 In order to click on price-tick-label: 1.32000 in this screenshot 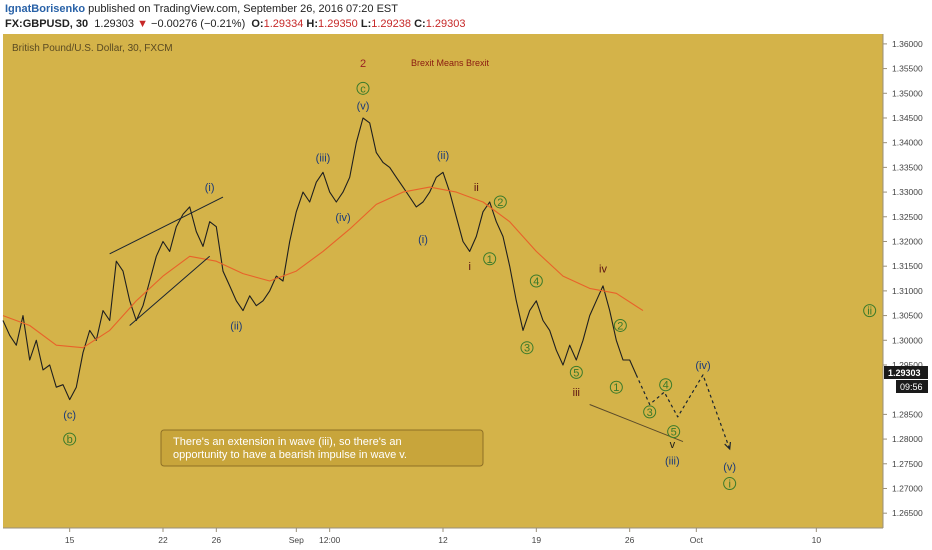, I will do `click(907, 241)`.